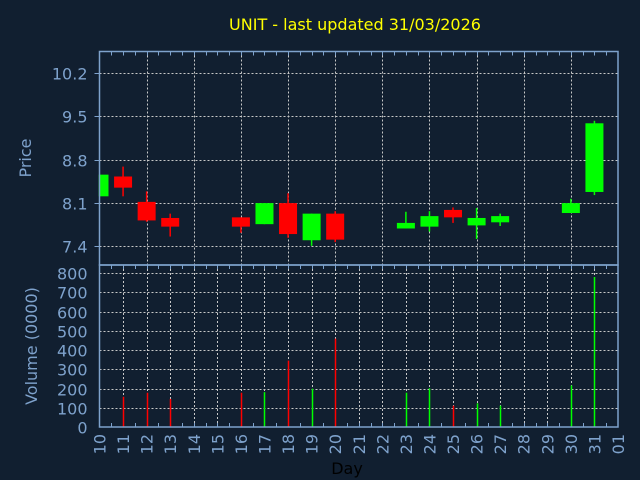  What do you see at coordinates (72, 274) in the screenshot?
I see `volume-tick-label: 800` at bounding box center [72, 274].